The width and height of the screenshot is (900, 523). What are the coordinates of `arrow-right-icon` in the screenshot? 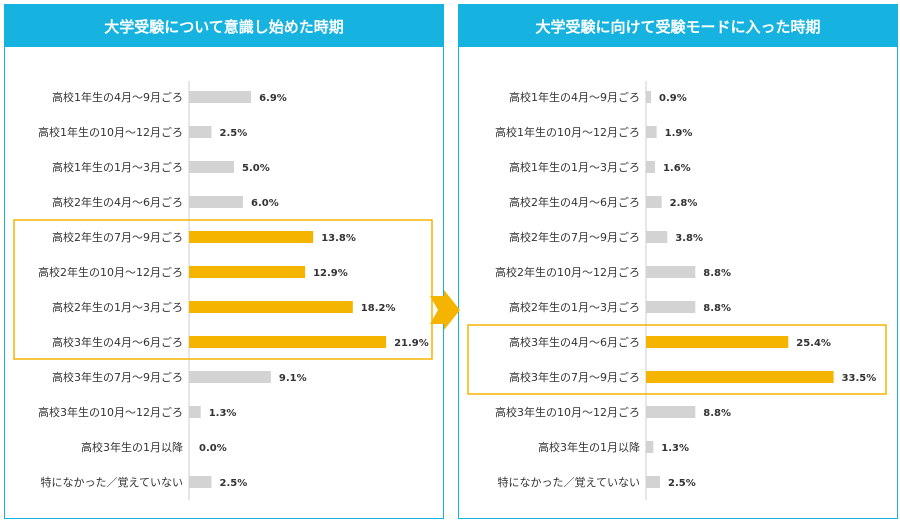 It's located at (445, 310).